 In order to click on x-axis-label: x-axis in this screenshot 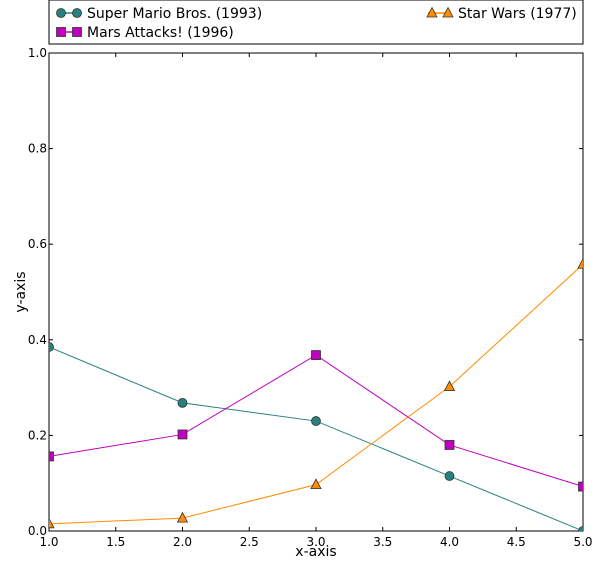, I will do `click(315, 552)`.